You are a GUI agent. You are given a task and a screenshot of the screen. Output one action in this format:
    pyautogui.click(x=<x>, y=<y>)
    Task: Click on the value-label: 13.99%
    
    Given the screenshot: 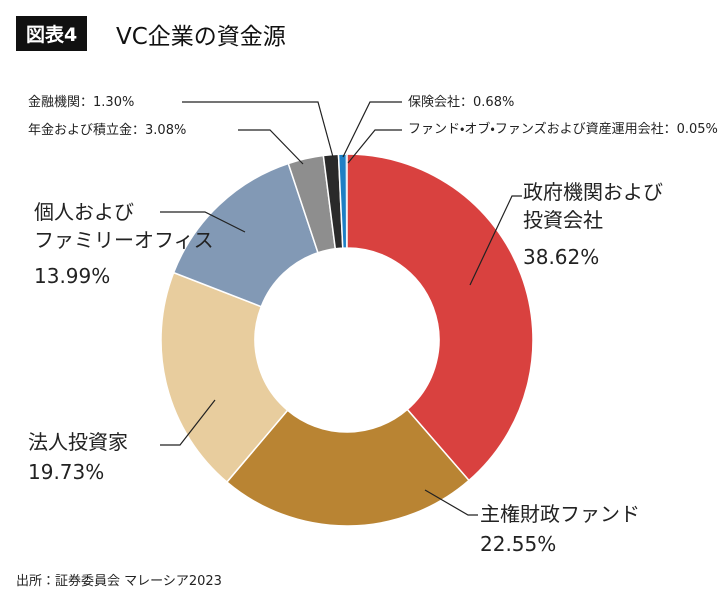 What is the action you would take?
    pyautogui.click(x=72, y=276)
    